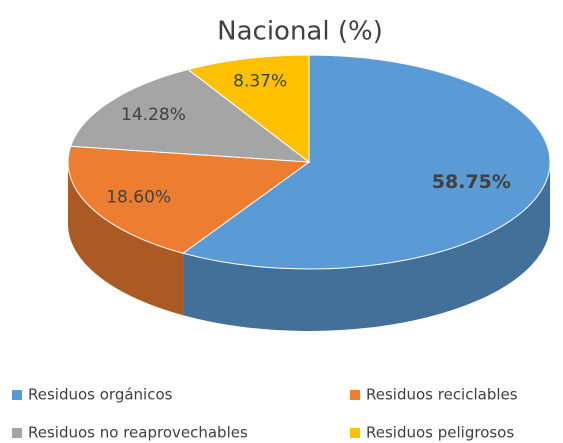 The image size is (563, 443). What do you see at coordinates (440, 433) in the screenshot?
I see `legend-label: Residuos peligrosos` at bounding box center [440, 433].